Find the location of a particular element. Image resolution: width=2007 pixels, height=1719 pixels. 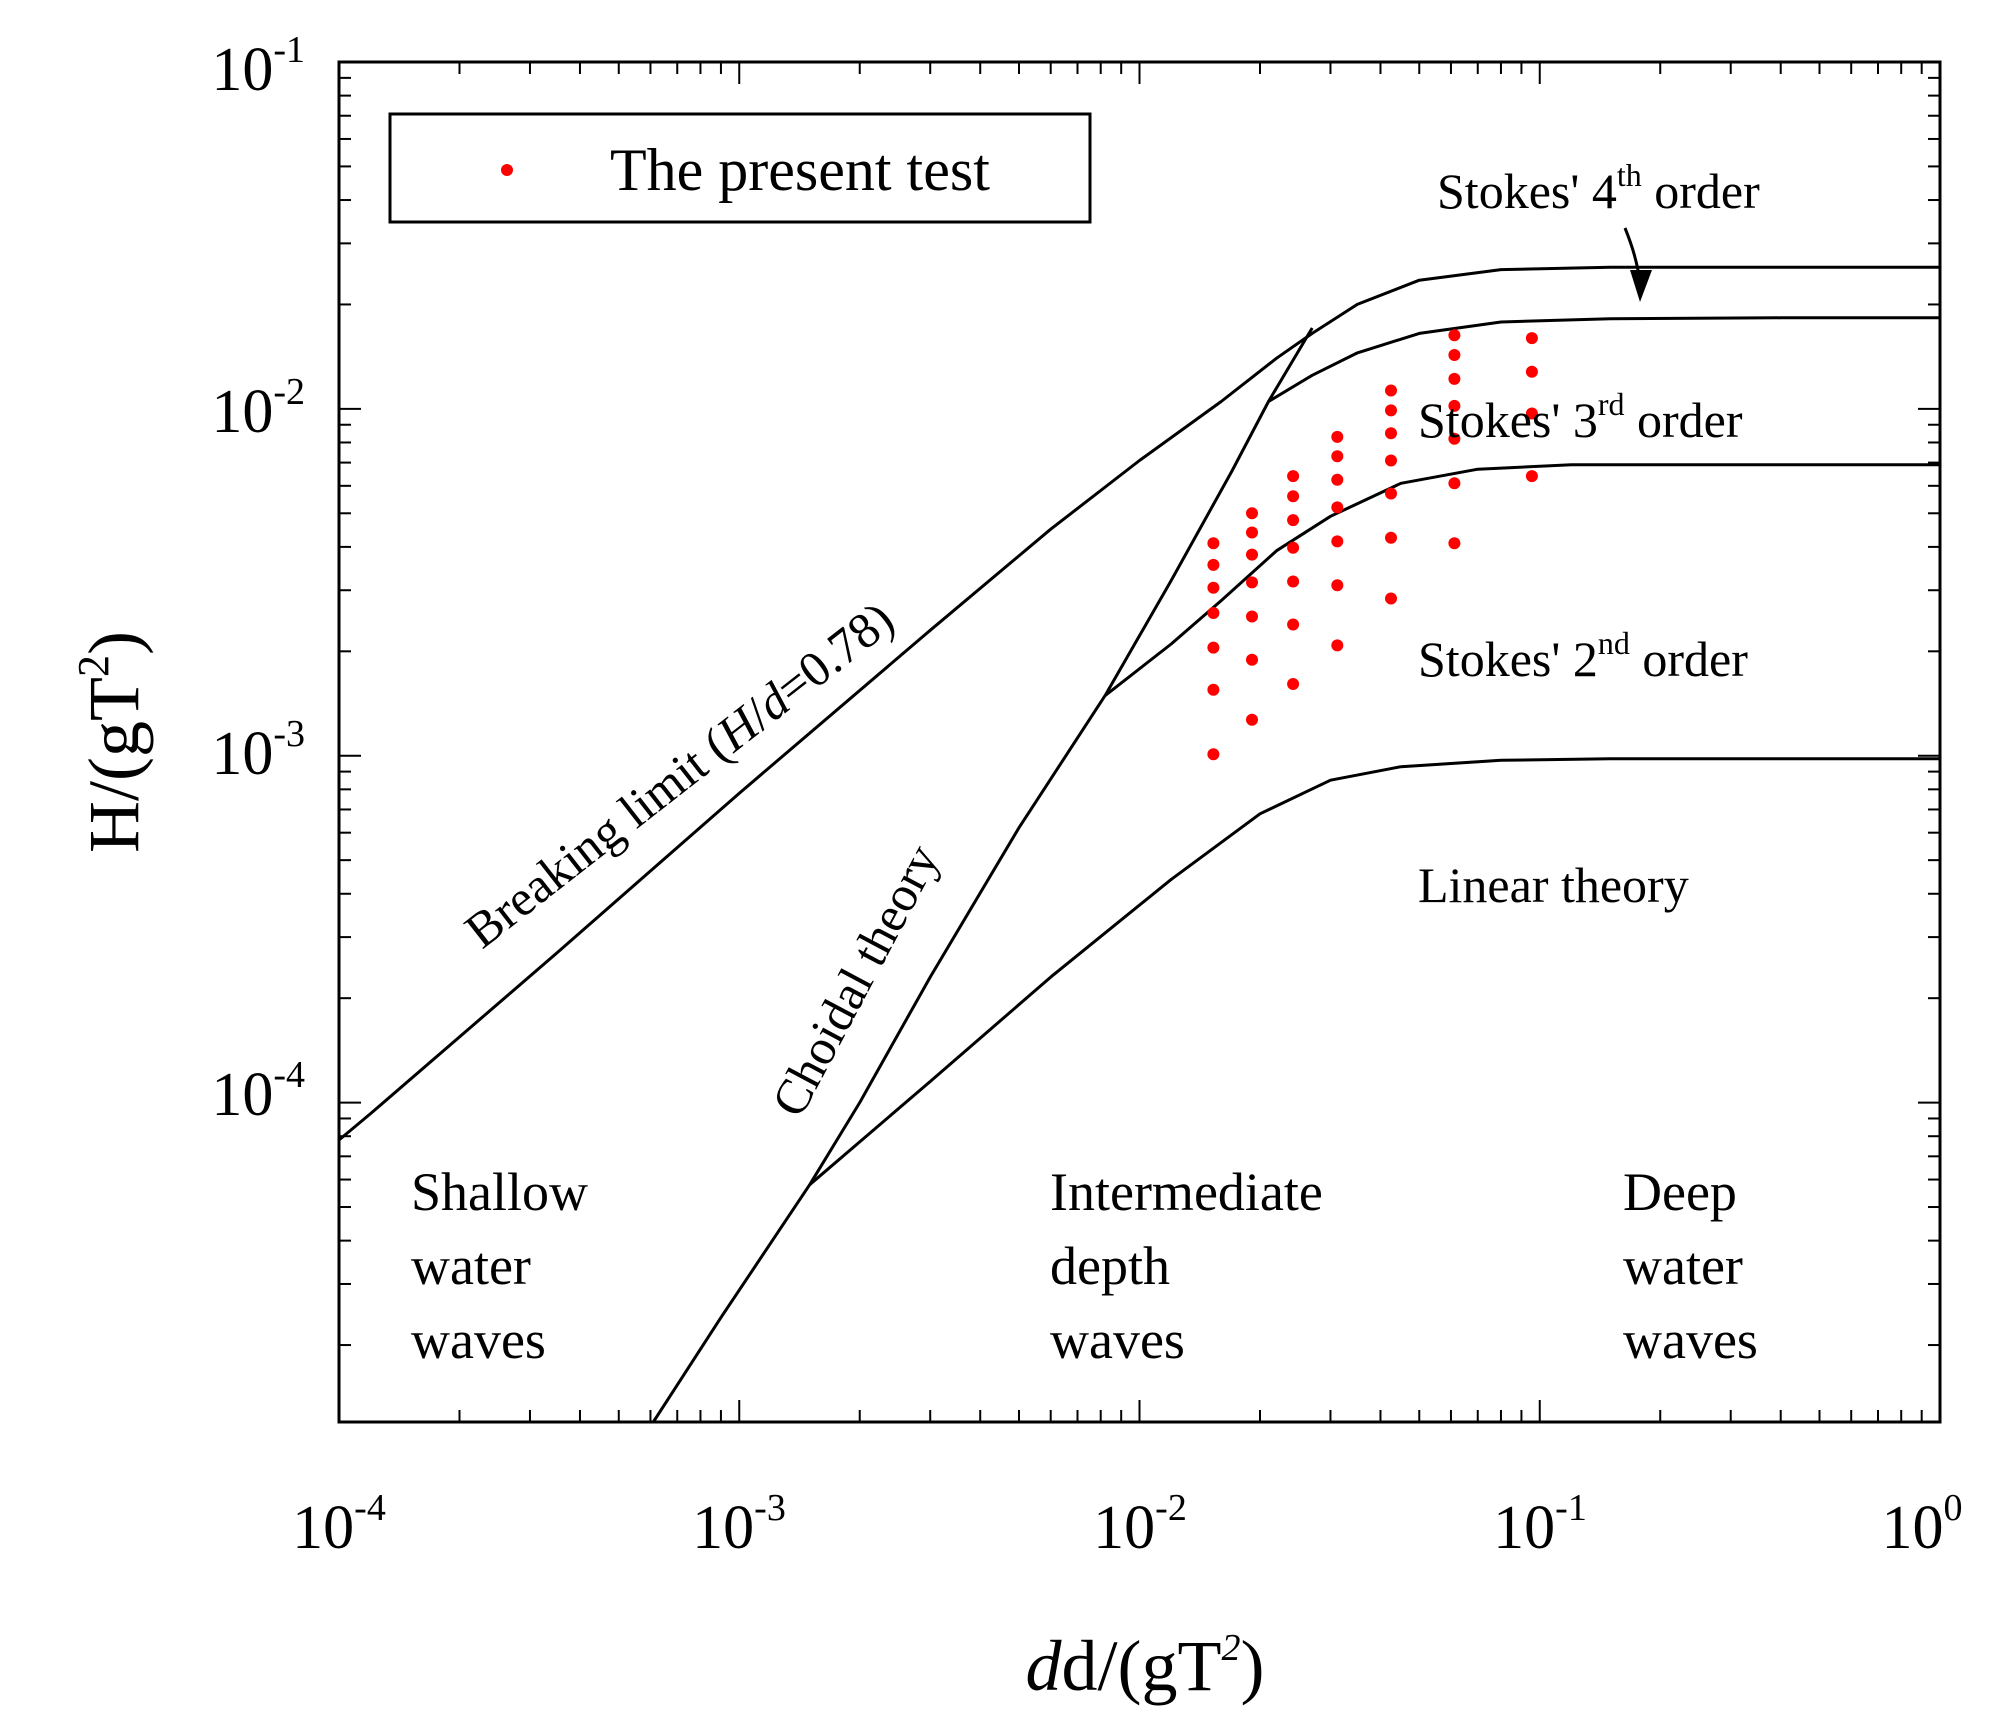

stokes-3rd-2nd-boundary-curve is located at coordinates (1522, 580).